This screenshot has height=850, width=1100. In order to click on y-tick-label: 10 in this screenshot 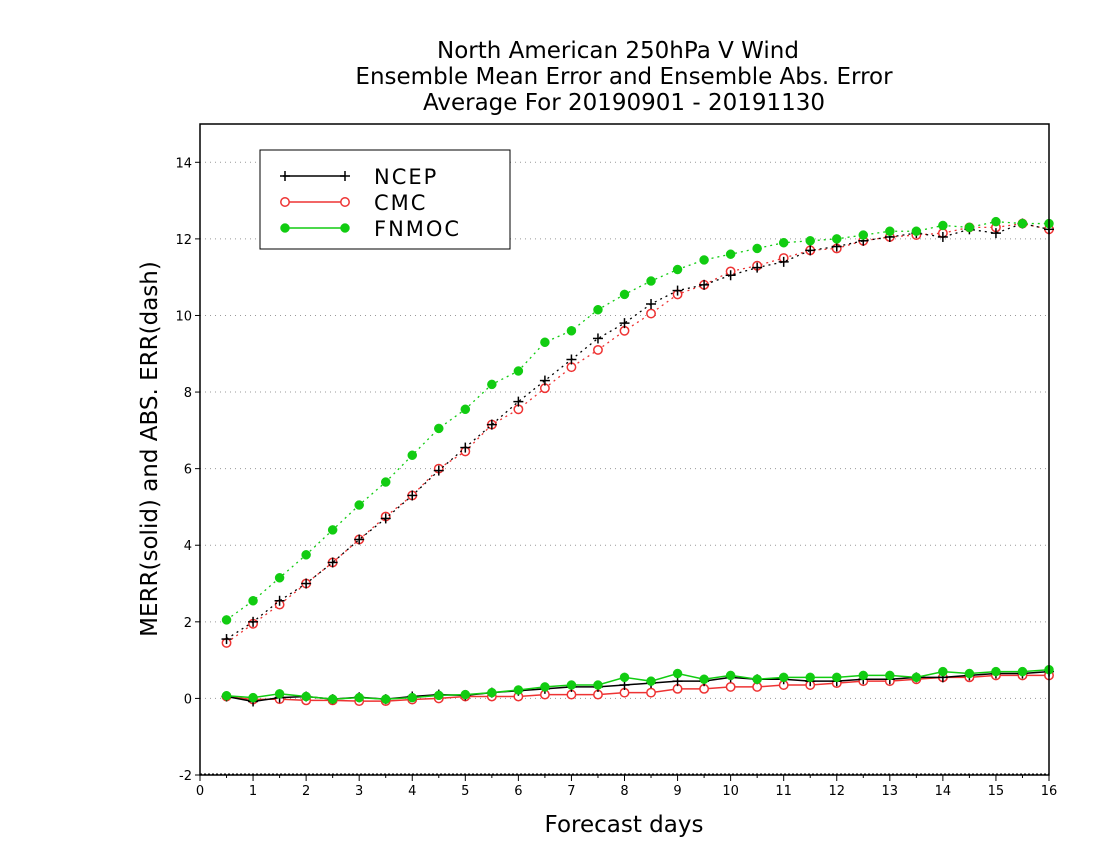, I will do `click(183, 316)`.